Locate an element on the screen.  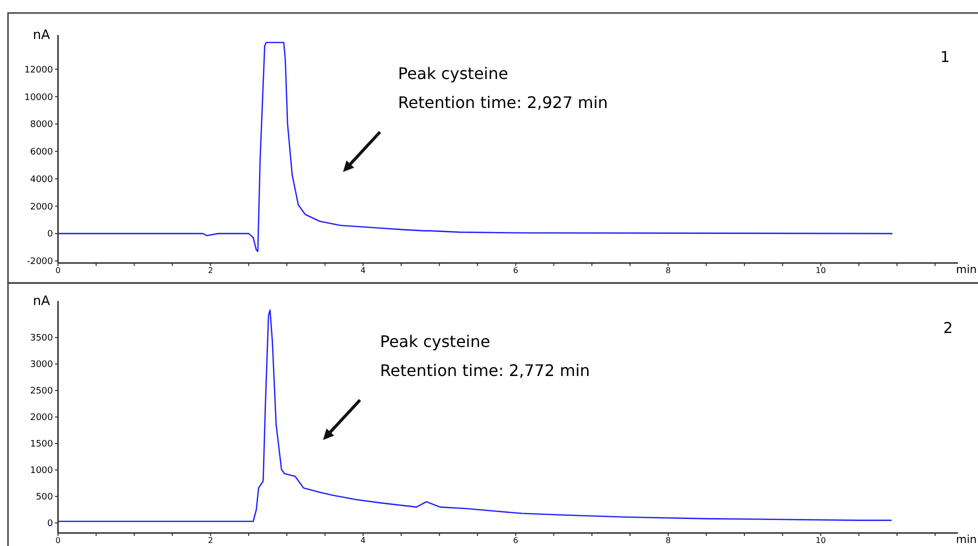
y-tick-label: 3500 is located at coordinates (42, 339).